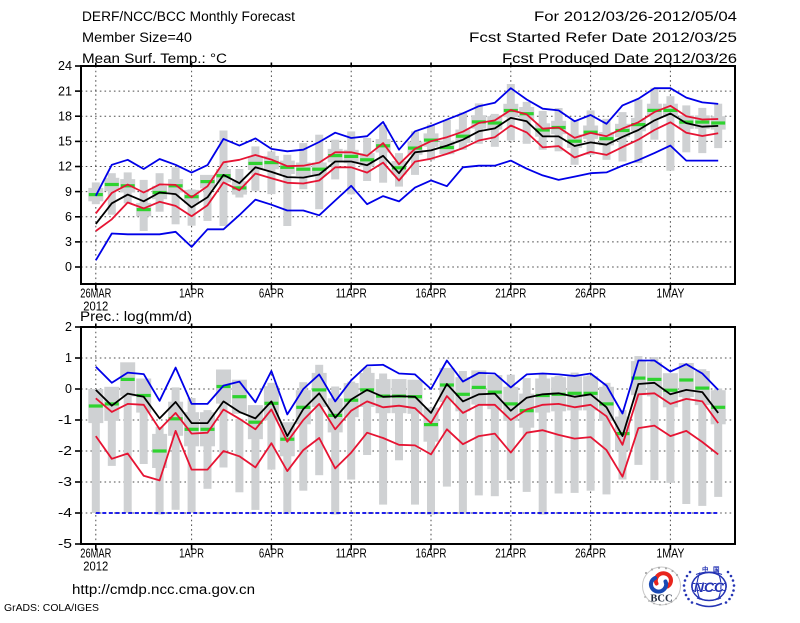  What do you see at coordinates (65, 513) in the screenshot?
I see `svg-text: -4` at bounding box center [65, 513].